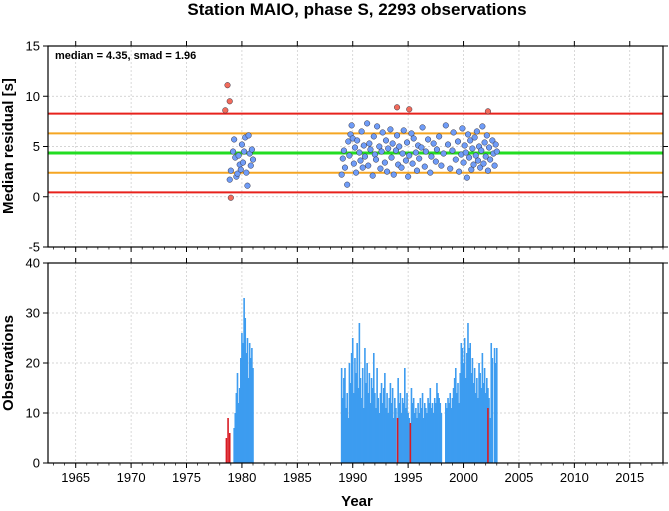 This screenshot has height=511, width=669. I want to click on observations-y-axis-label: Observations, so click(8, 363).